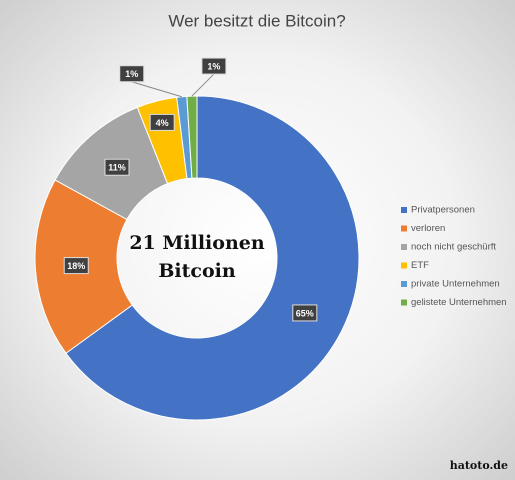  What do you see at coordinates (443, 210) in the screenshot?
I see `legend-label: Privatpersonen` at bounding box center [443, 210].